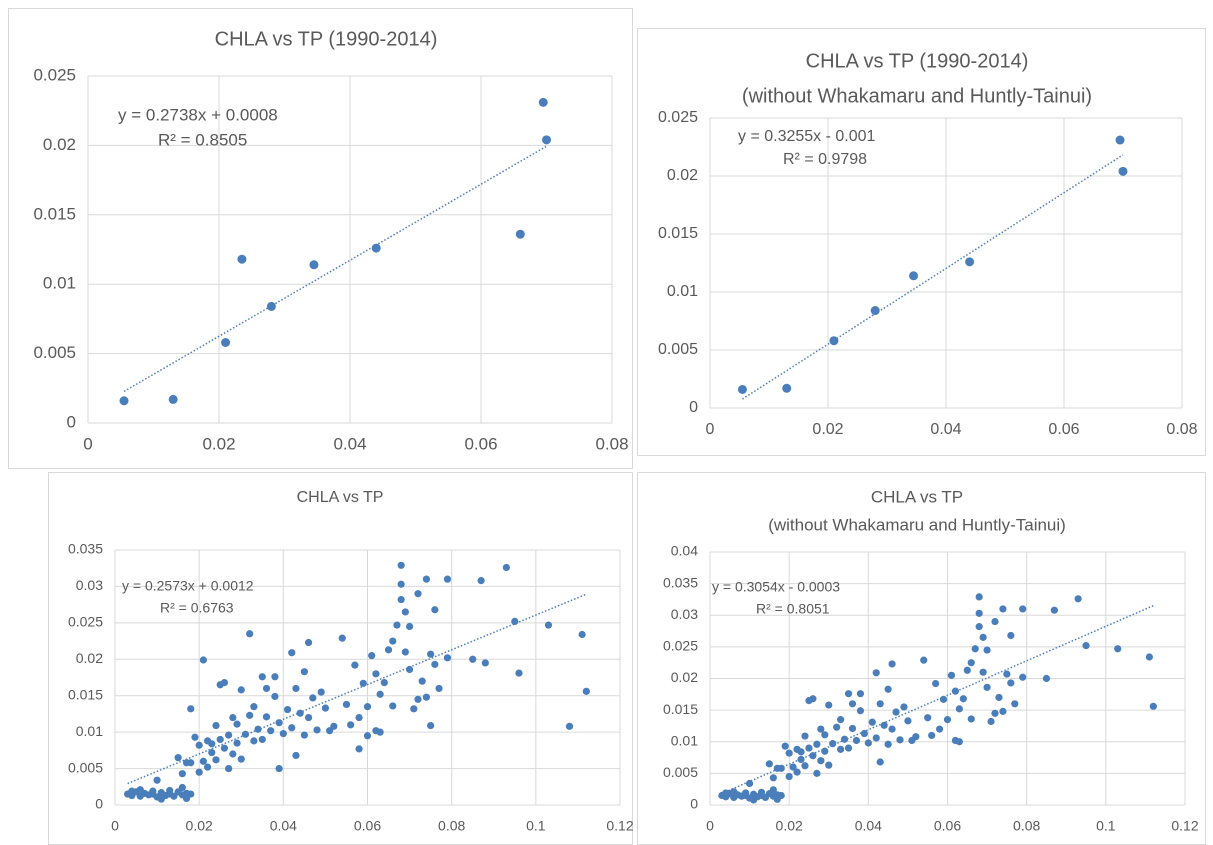  I want to click on chart-title: CHLA vs TP, so click(340, 497).